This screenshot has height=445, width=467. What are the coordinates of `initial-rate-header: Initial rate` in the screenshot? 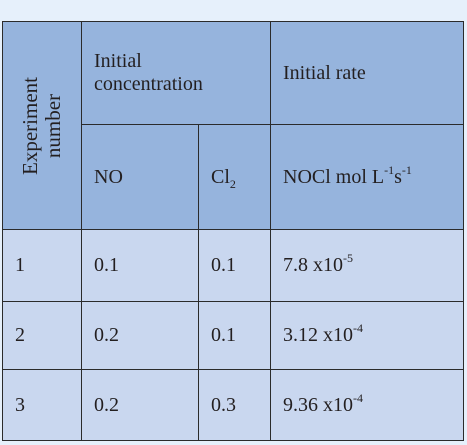 It's located at (367, 73).